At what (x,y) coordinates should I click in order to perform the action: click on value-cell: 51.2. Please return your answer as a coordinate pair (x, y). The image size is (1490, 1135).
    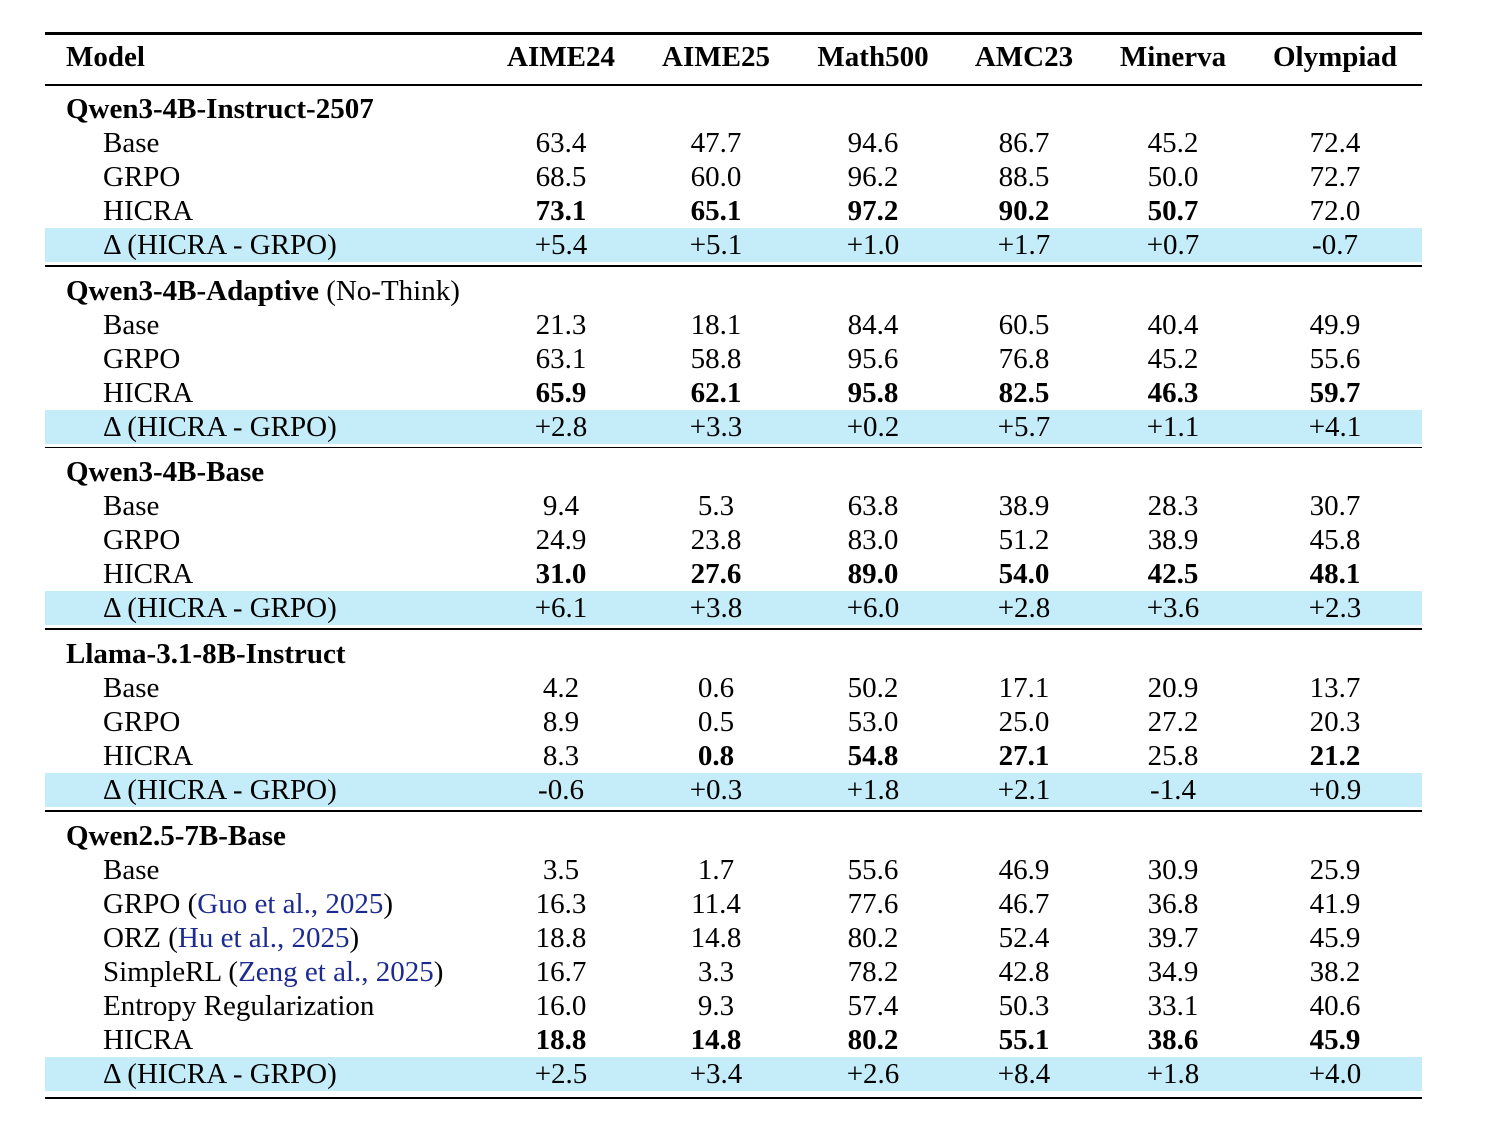
    Looking at the image, I should click on (1024, 540).